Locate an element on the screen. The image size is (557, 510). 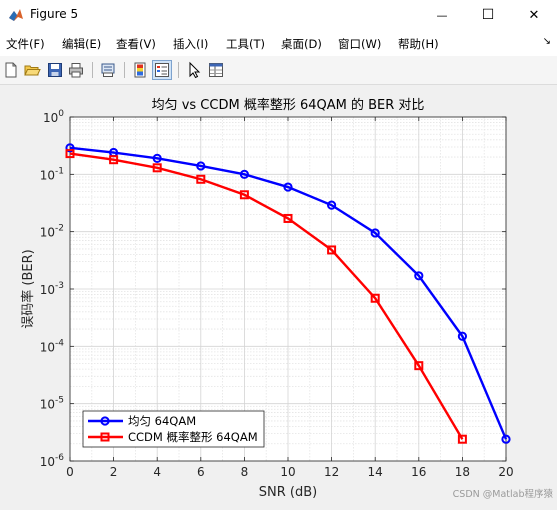
x-tick-label: 10 is located at coordinates (287, 472).